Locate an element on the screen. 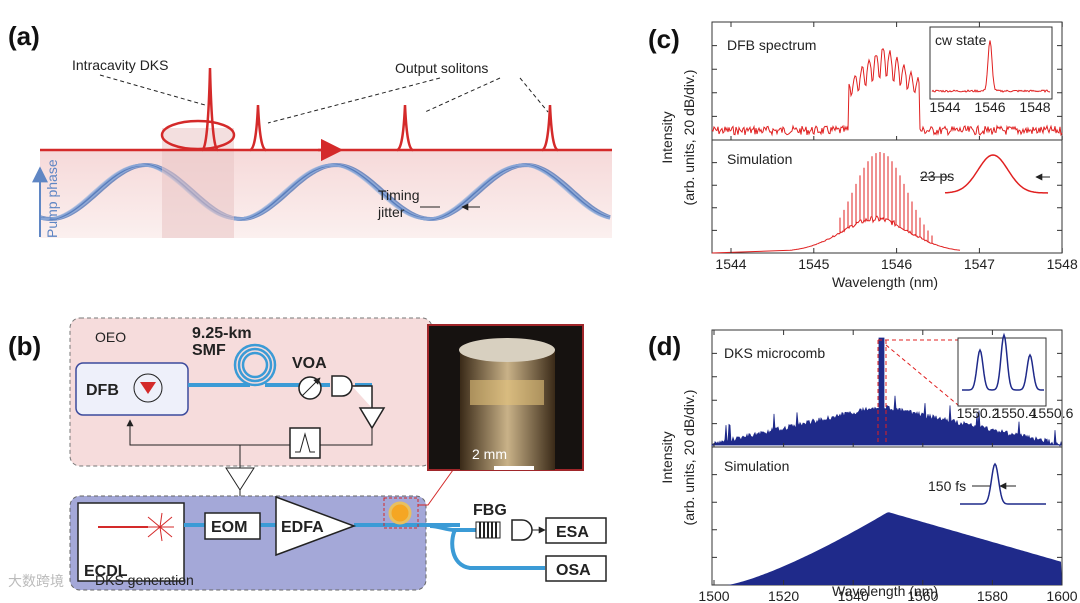  block-label: 9.25-km is located at coordinates (222, 333).